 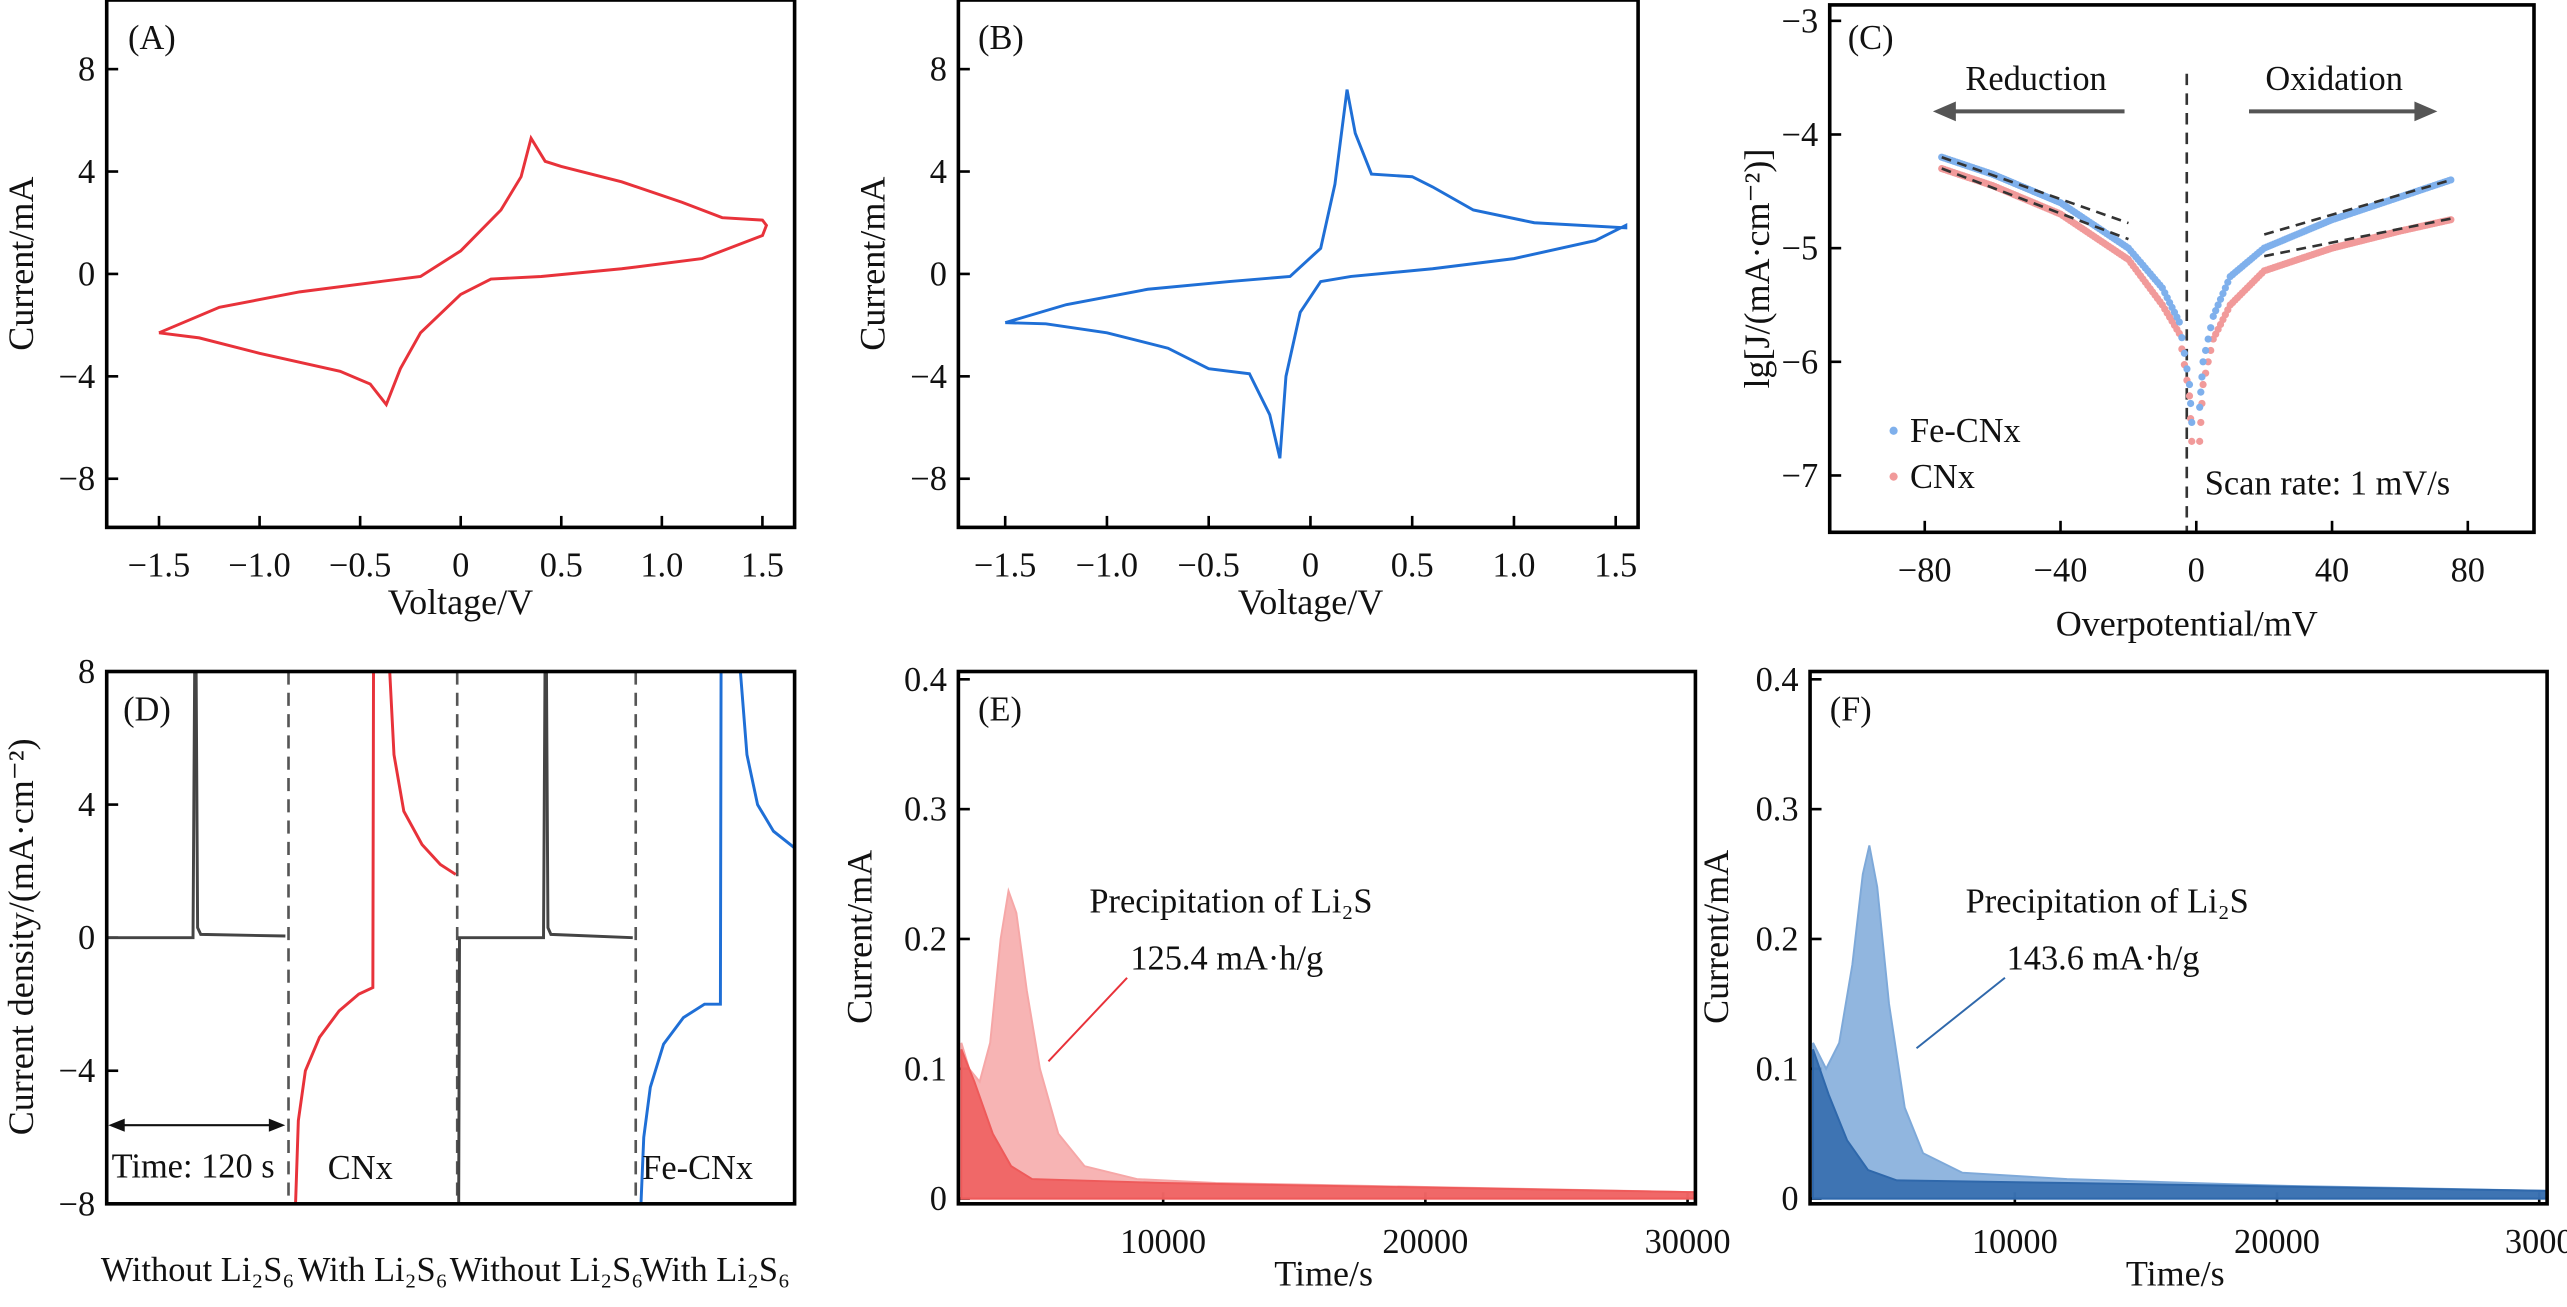 I want to click on y-tick-label: 0.4, so click(x=925, y=680).